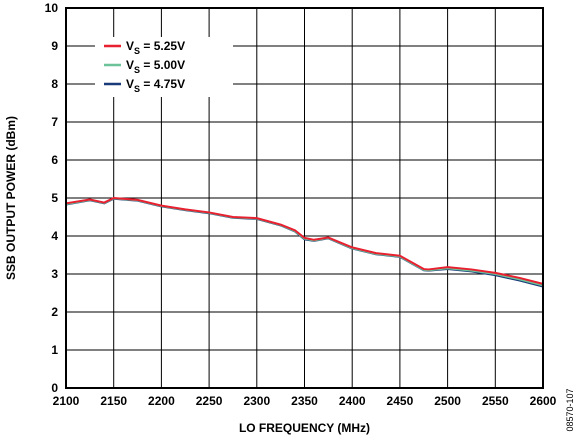 The width and height of the screenshot is (579, 448). Describe the element at coordinates (54, 350) in the screenshot. I see `y-tick-label: 1` at that location.